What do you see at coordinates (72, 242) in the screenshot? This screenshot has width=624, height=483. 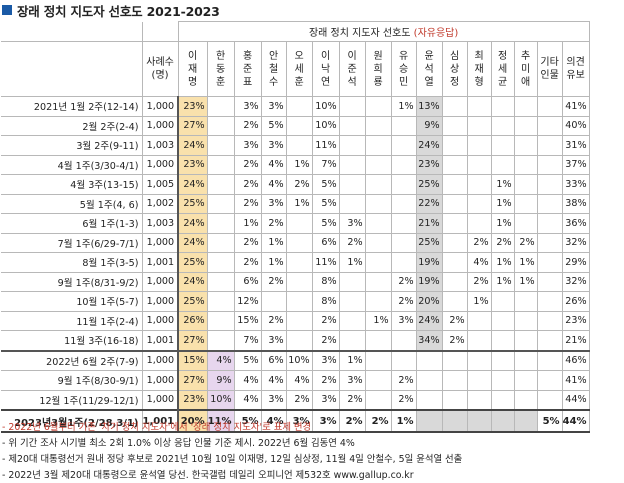 I see `period-label: 7월 1주(6/29-7/1)` at bounding box center [72, 242].